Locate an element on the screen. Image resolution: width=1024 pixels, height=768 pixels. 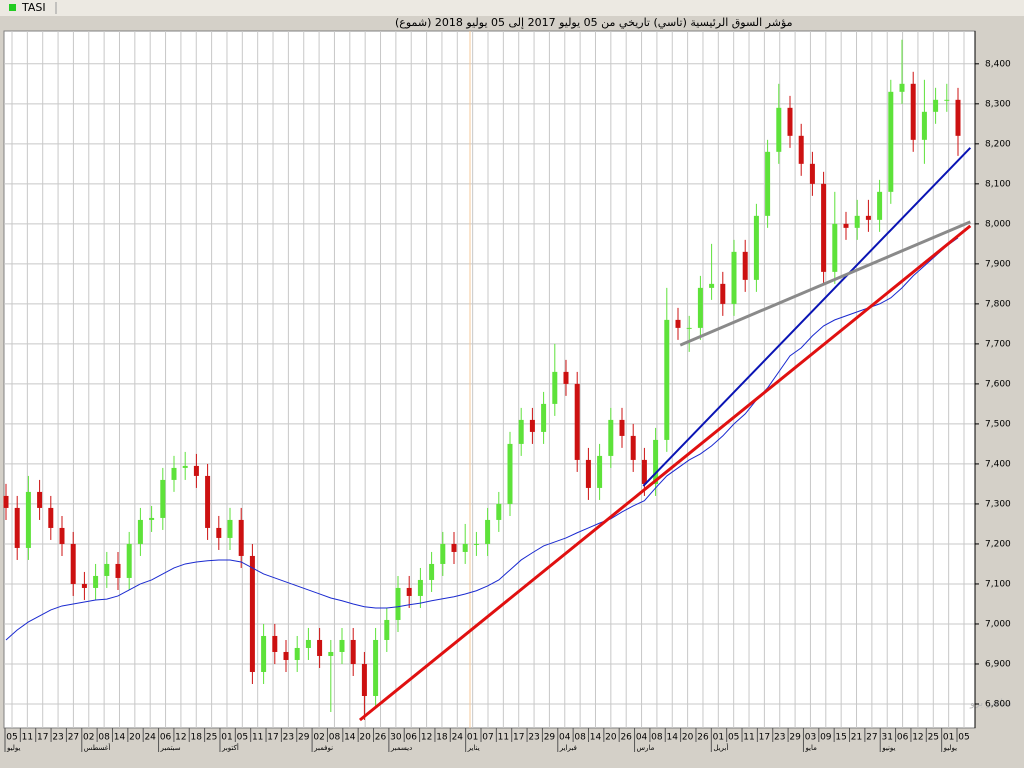
trend-line is located at coordinates (807, 317).